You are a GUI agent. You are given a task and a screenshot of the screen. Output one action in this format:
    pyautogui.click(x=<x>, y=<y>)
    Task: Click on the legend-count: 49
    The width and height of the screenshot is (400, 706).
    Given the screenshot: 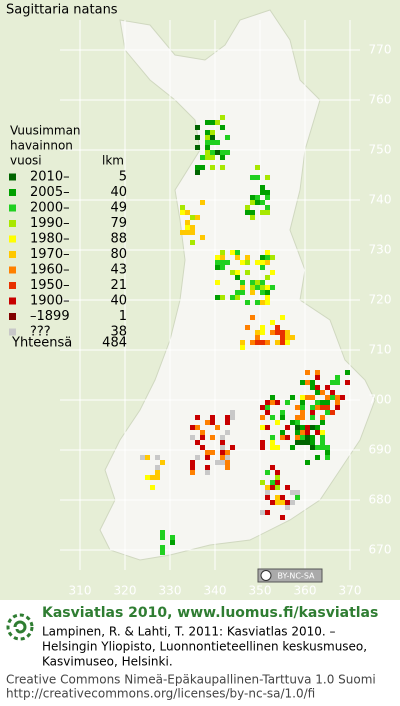 What is the action you would take?
    pyautogui.click(x=118, y=208)
    